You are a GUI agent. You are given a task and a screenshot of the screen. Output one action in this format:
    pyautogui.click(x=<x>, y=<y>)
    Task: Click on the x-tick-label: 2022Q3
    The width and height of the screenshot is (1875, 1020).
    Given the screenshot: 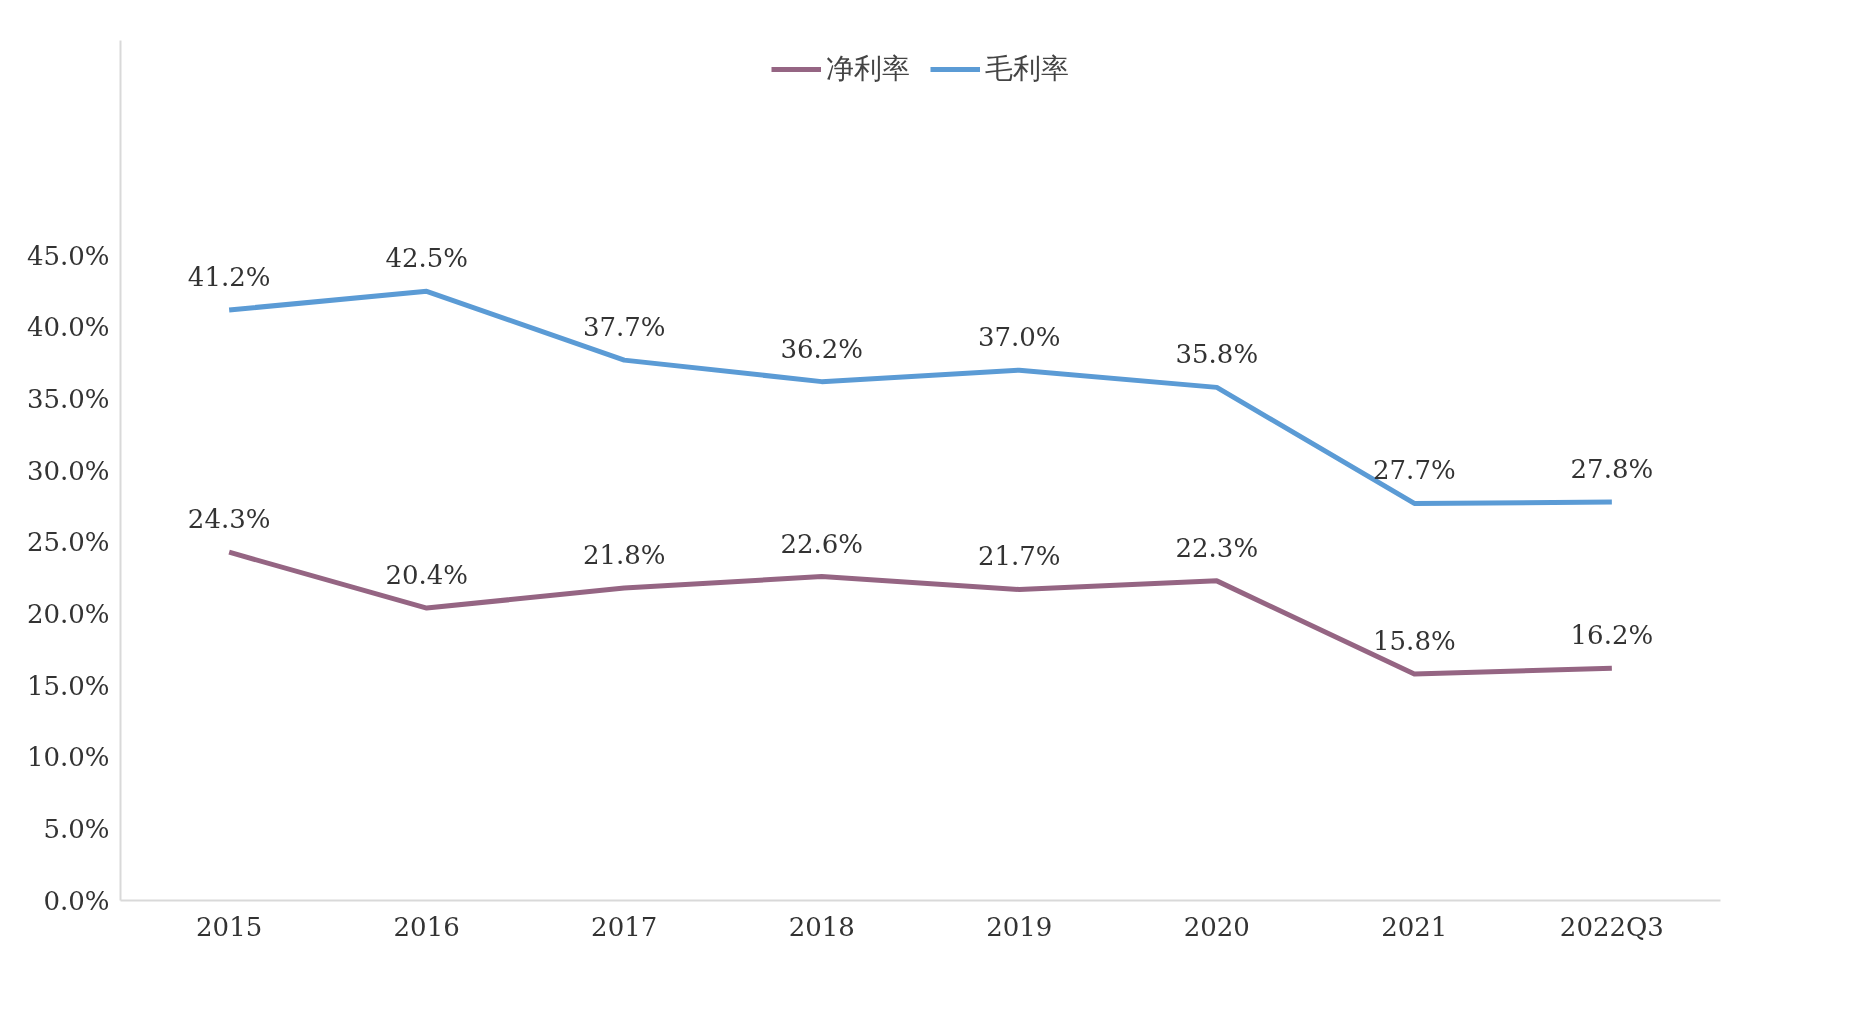 What is the action you would take?
    pyautogui.click(x=1611, y=926)
    